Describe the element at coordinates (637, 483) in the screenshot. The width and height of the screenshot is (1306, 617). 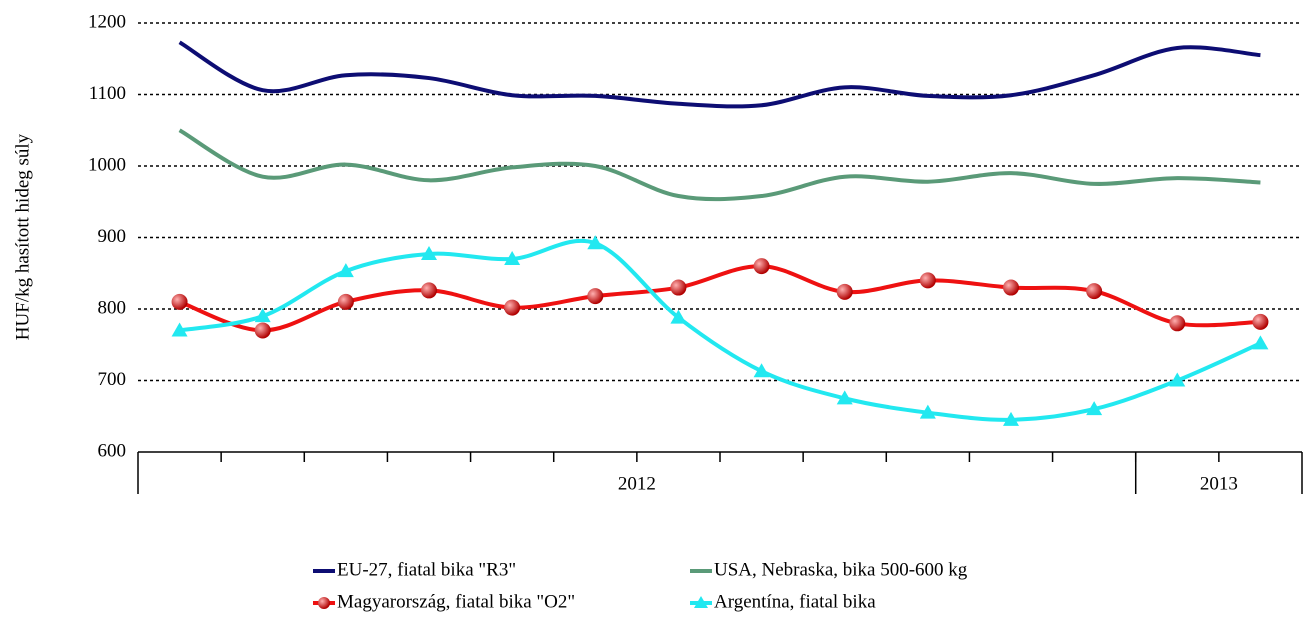
I see `x-group-label: 2012` at that location.